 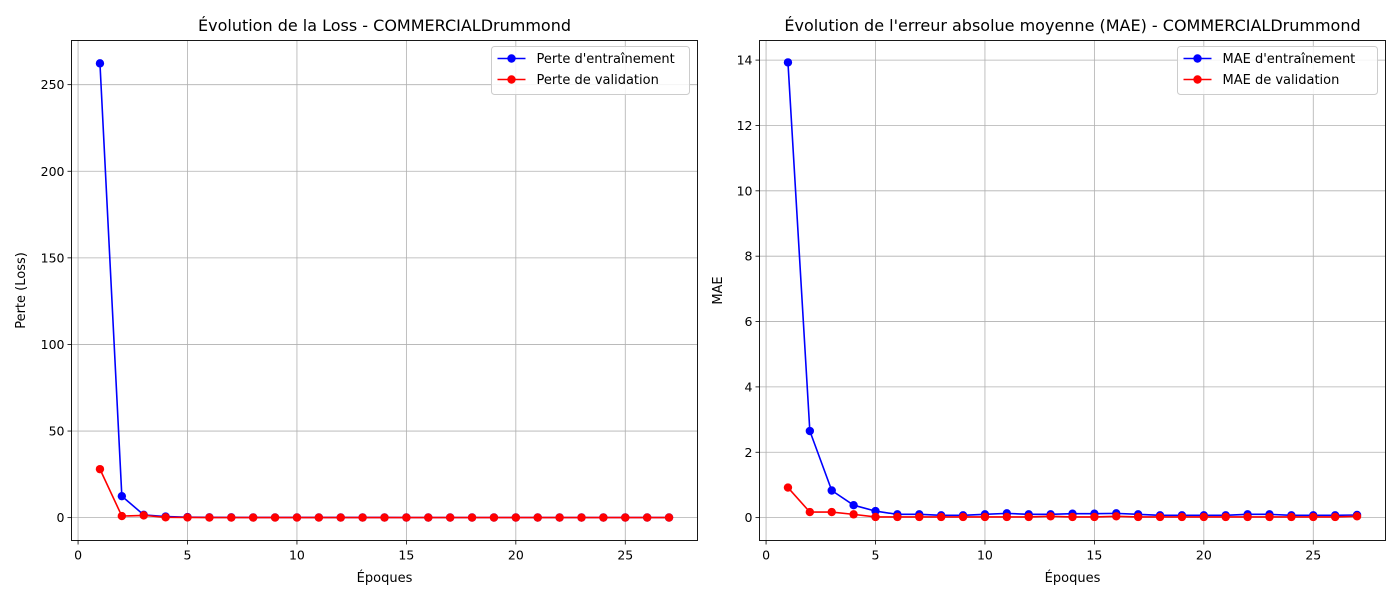 I want to click on y-tick-label: 8, so click(x=749, y=256).